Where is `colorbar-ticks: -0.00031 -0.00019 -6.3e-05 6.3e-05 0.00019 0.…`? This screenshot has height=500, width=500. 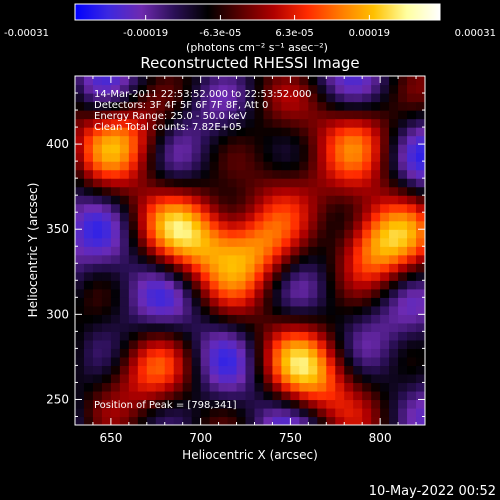
colorbar-ticks: -0.00031 -0.00019 -6.3e-05 6.3e-05 0.00019 0.… is located at coordinates (250, 27).